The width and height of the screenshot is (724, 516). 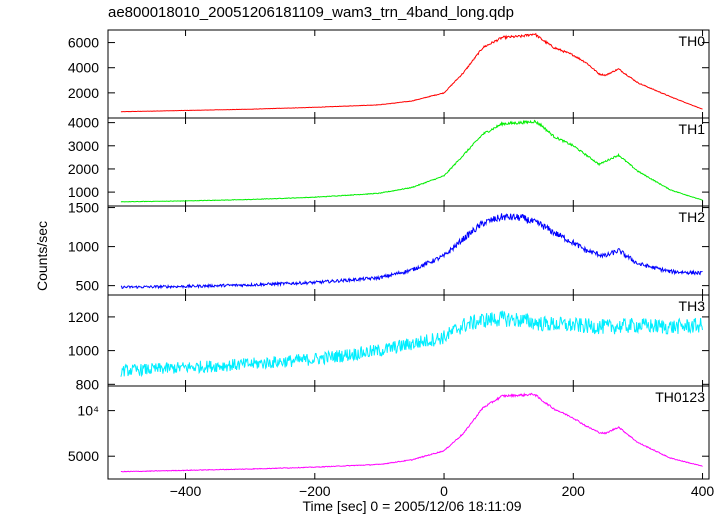 I want to click on series-line-th0123, so click(x=411, y=432).